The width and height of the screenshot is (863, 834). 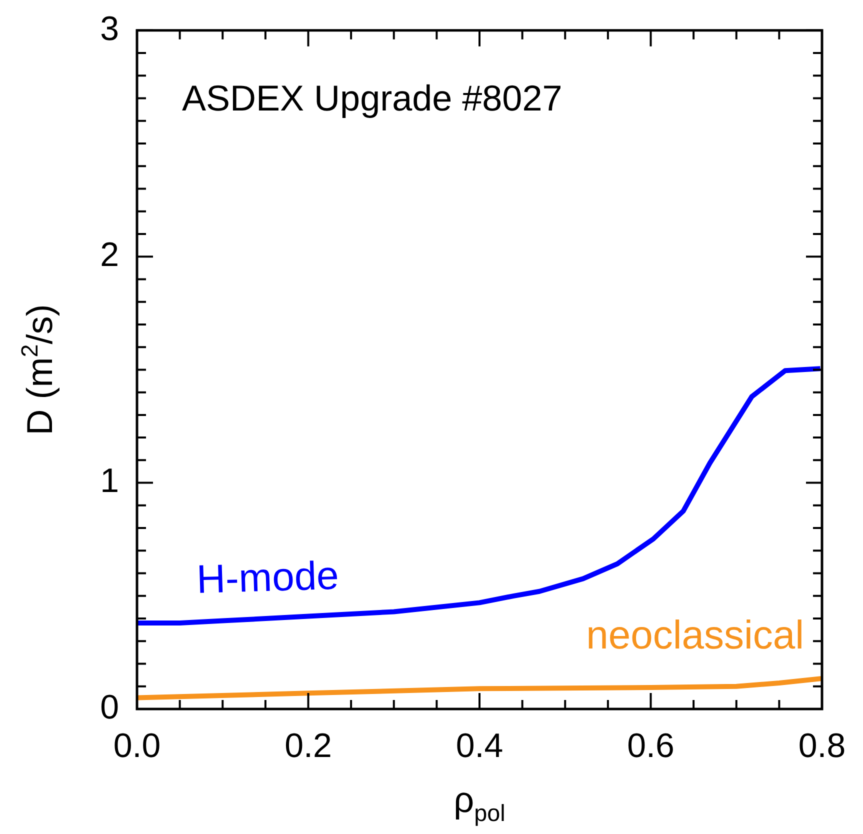 What do you see at coordinates (308, 745) in the screenshot?
I see `x-tick-label: 0.2` at bounding box center [308, 745].